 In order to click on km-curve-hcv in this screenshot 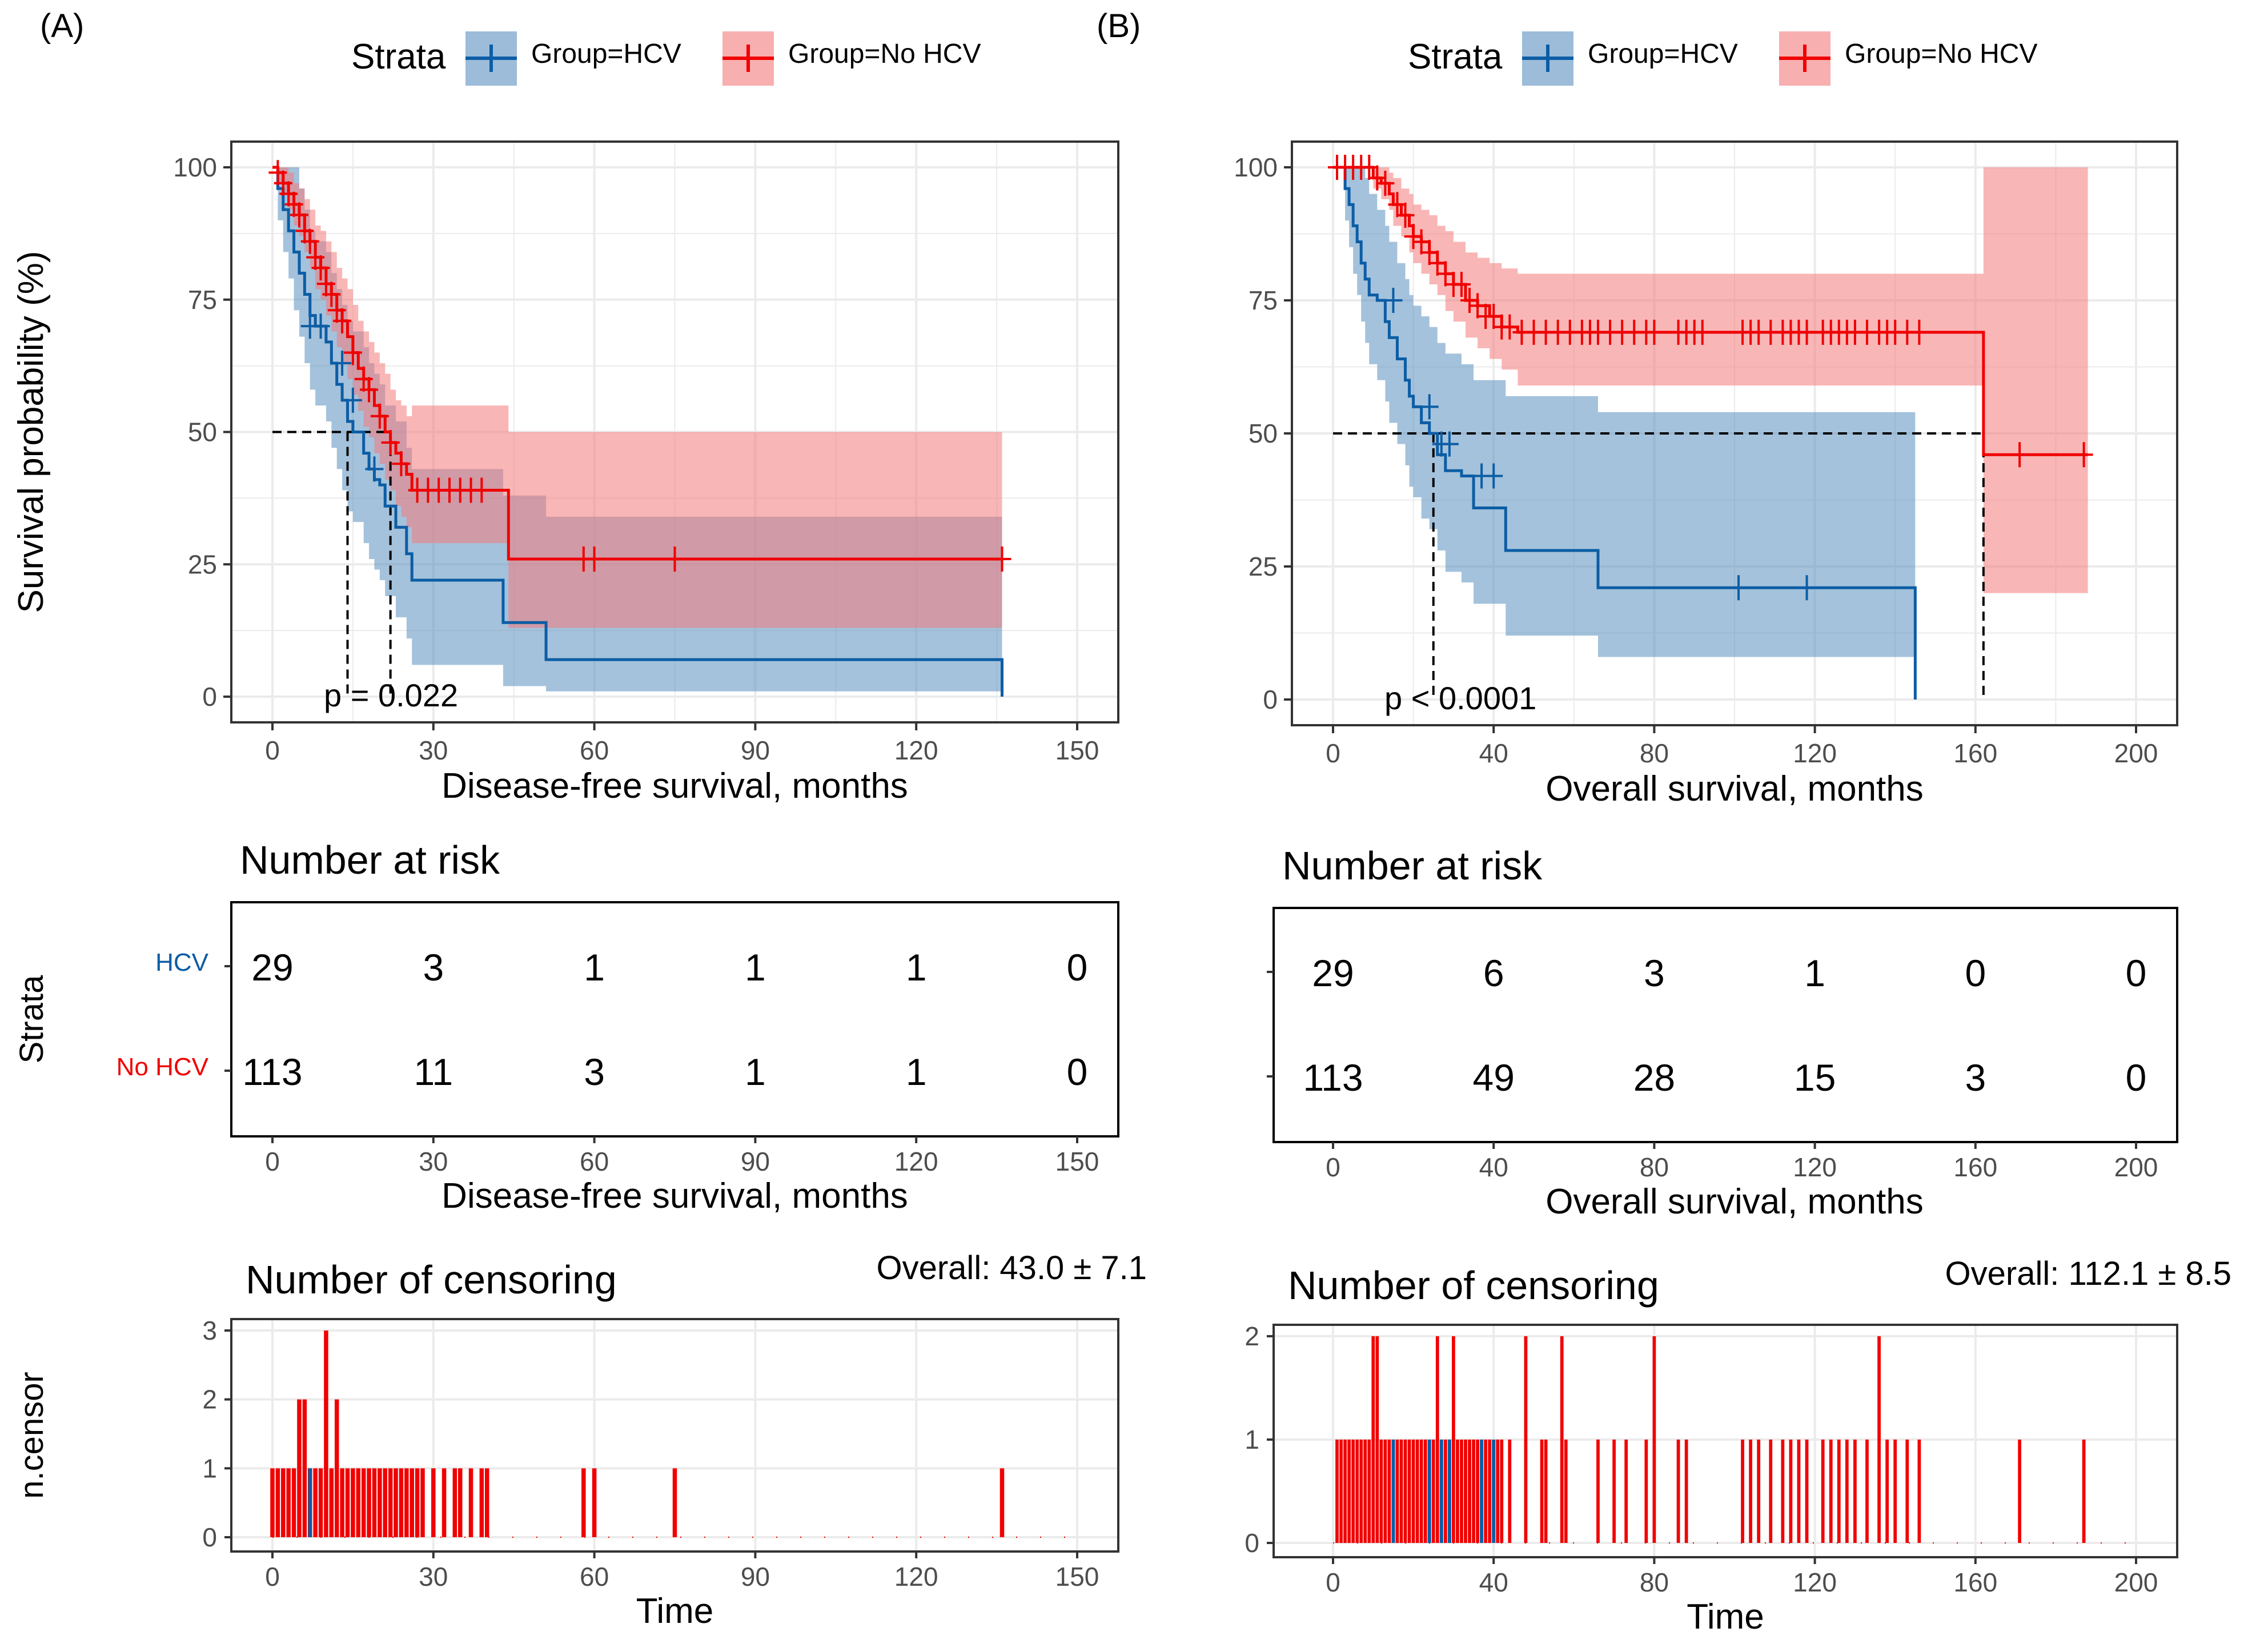, I will do `click(1625, 433)`.